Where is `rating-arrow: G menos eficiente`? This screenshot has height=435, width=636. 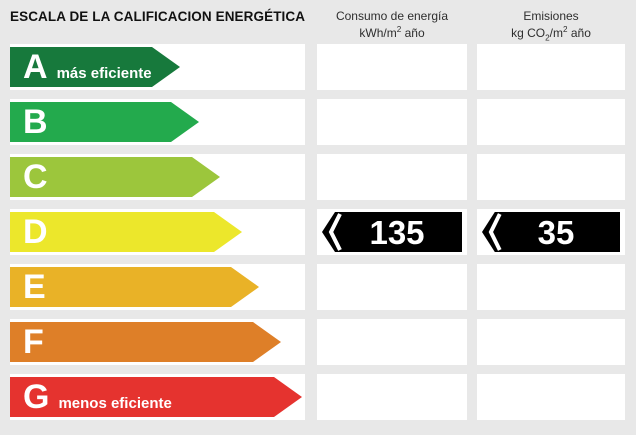
rating-arrow: G menos eficiente is located at coordinates (156, 397).